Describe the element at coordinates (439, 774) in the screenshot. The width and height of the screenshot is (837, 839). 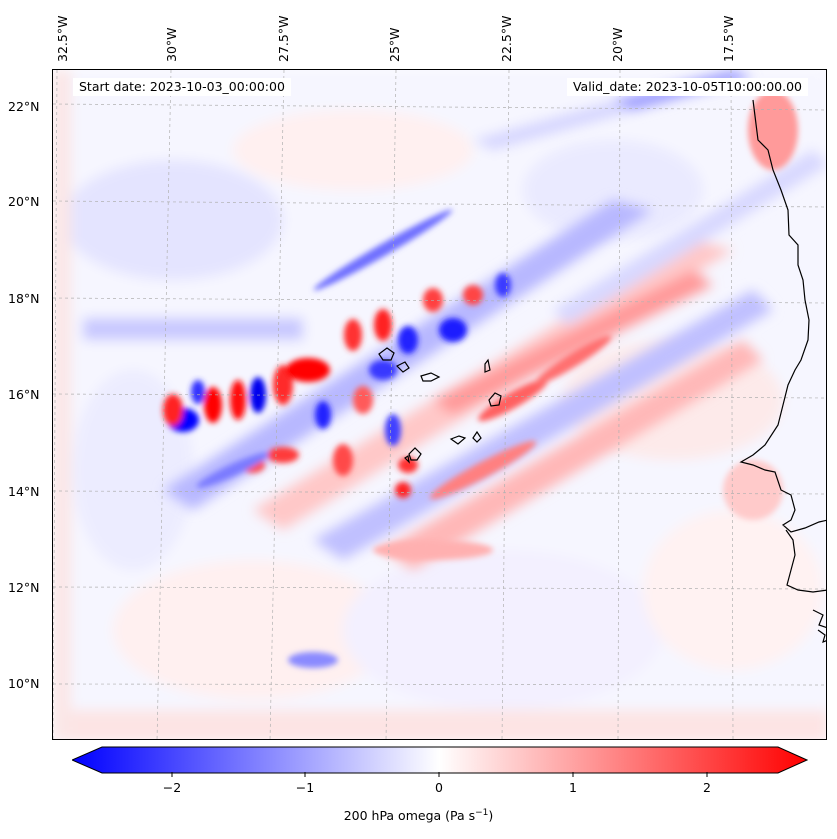
I see `colorbar-tick-marks` at that location.